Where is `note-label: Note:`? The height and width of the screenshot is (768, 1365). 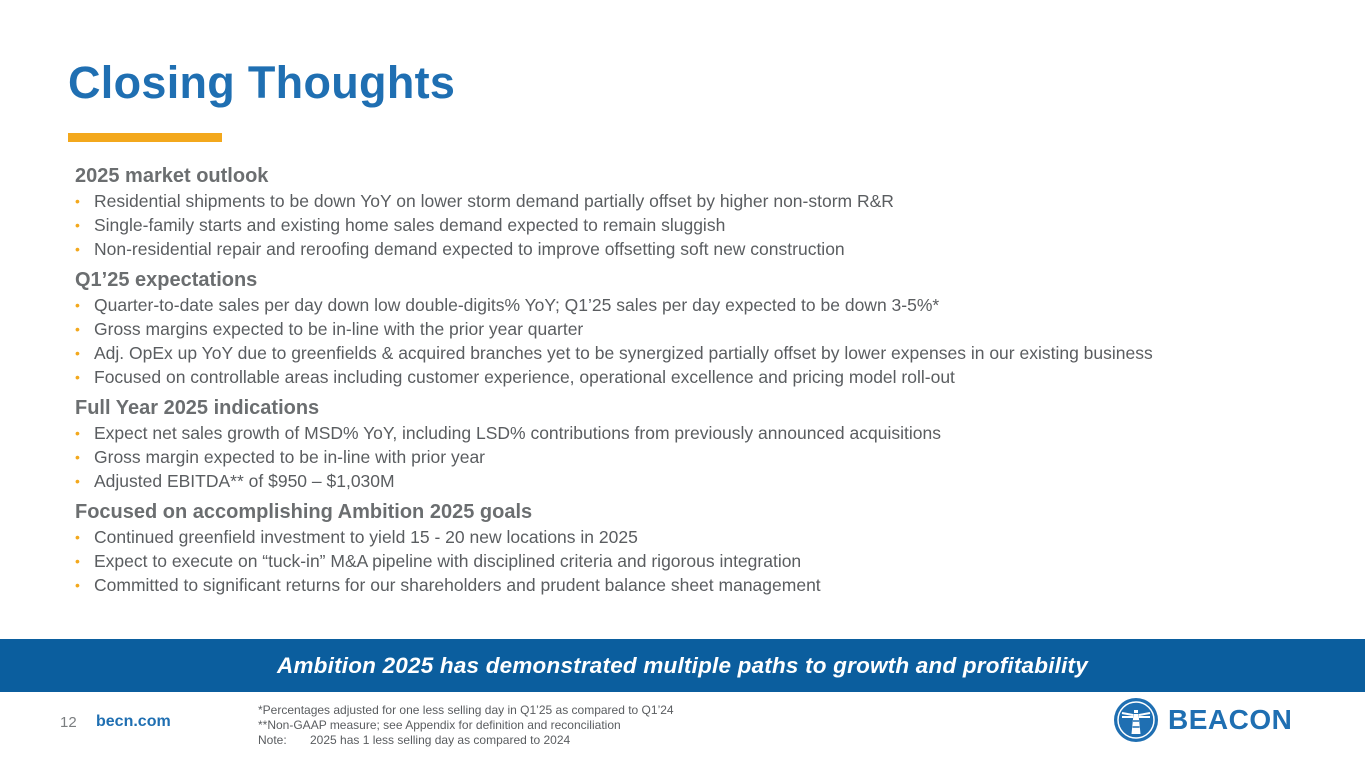 note-label: Note: is located at coordinates (272, 740).